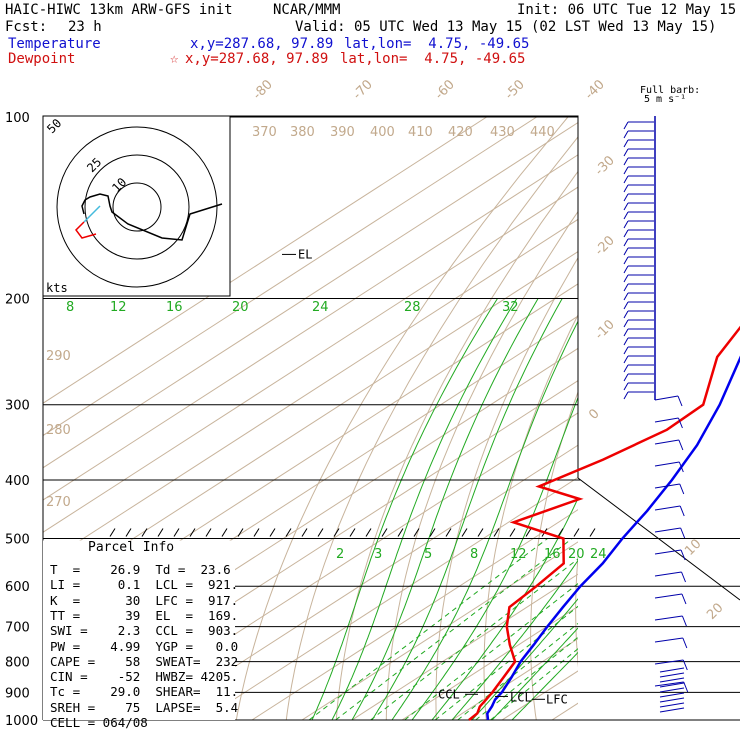 The height and width of the screenshot is (740, 740). What do you see at coordinates (670, 90) in the screenshot?
I see `barb-legend-title: Full barb:` at bounding box center [670, 90].